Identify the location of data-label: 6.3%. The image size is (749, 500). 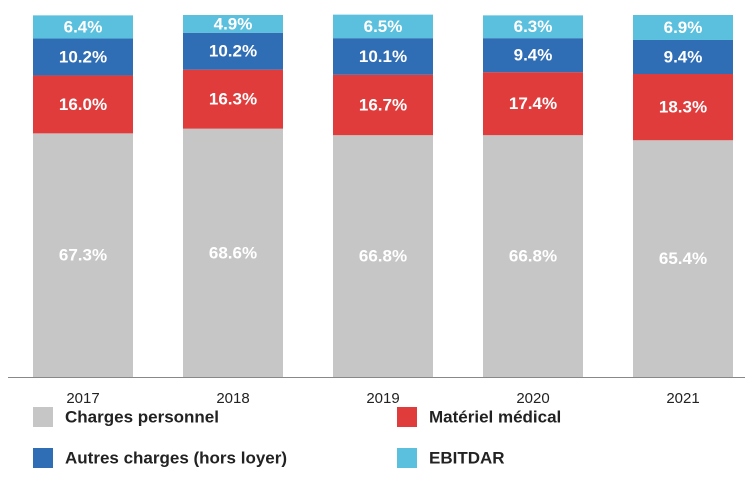
(533, 26).